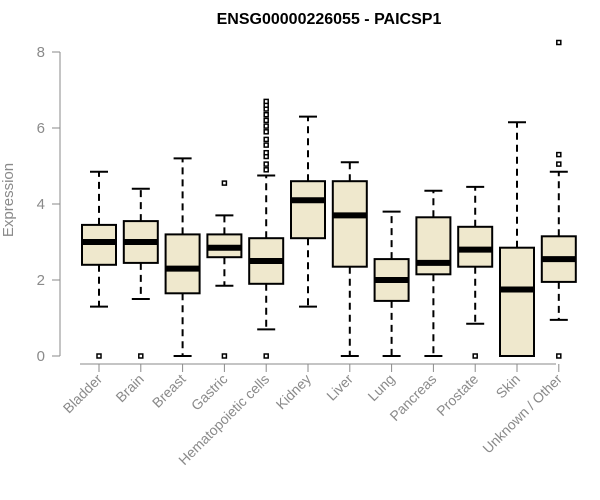 The height and width of the screenshot is (500, 600). I want to click on y-tick-label: 0, so click(41, 356).